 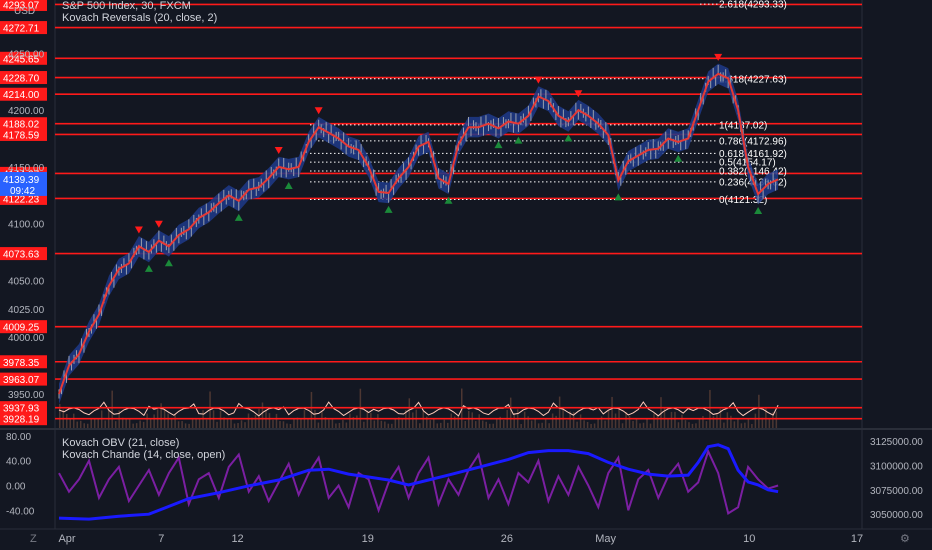 I want to click on fib-label-1: 1.618(4227.63), so click(x=753, y=79).